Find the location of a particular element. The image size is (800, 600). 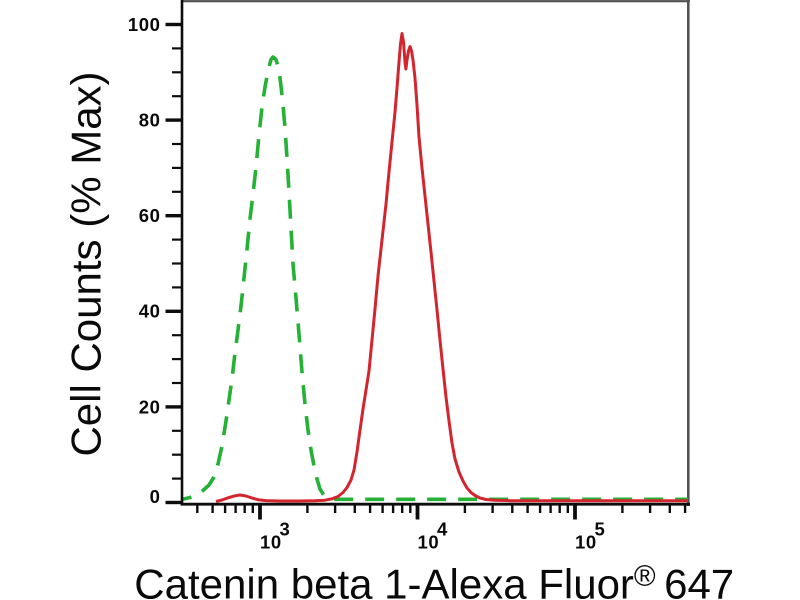

svg-text: 80 is located at coordinates (150, 120).